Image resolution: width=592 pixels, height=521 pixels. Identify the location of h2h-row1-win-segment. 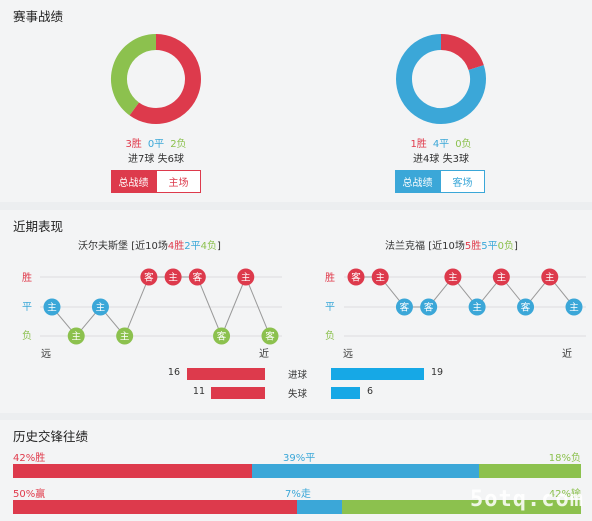
(132, 471).